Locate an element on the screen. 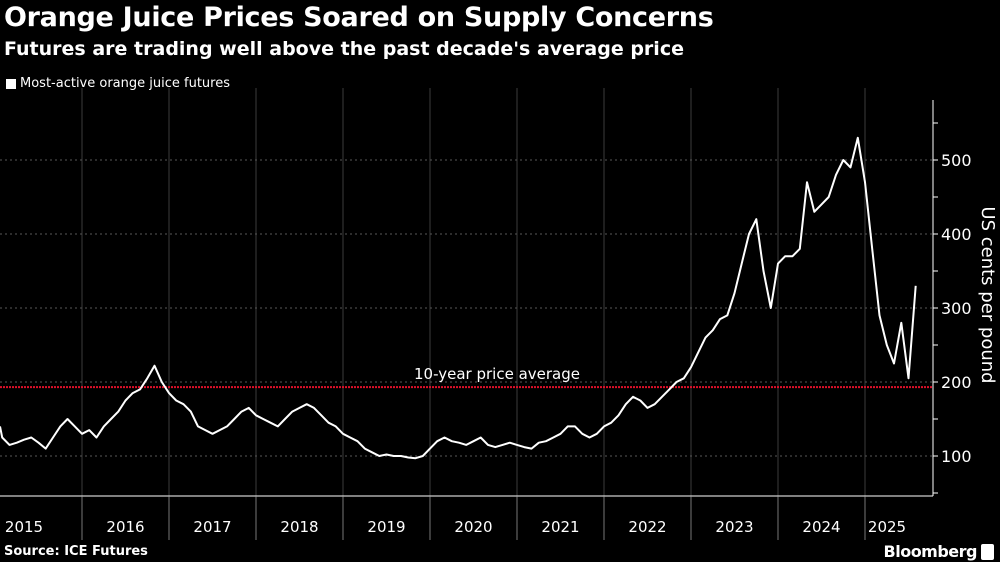 This screenshot has width=1000, height=562. legend-label: Most-active orange juice futures is located at coordinates (125, 83).